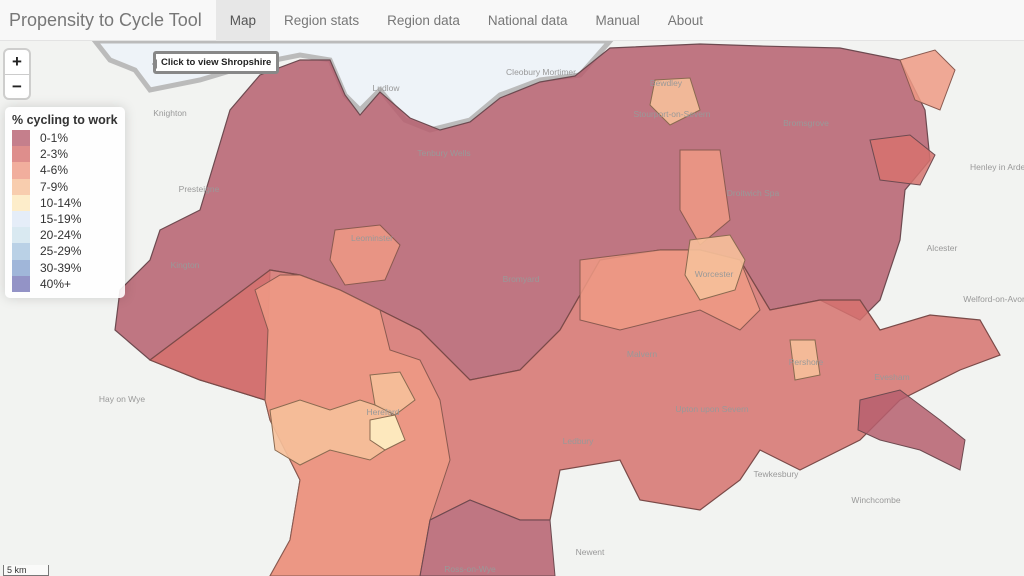 The width and height of the screenshot is (1024, 576). I want to click on tab-about: About, so click(685, 20).